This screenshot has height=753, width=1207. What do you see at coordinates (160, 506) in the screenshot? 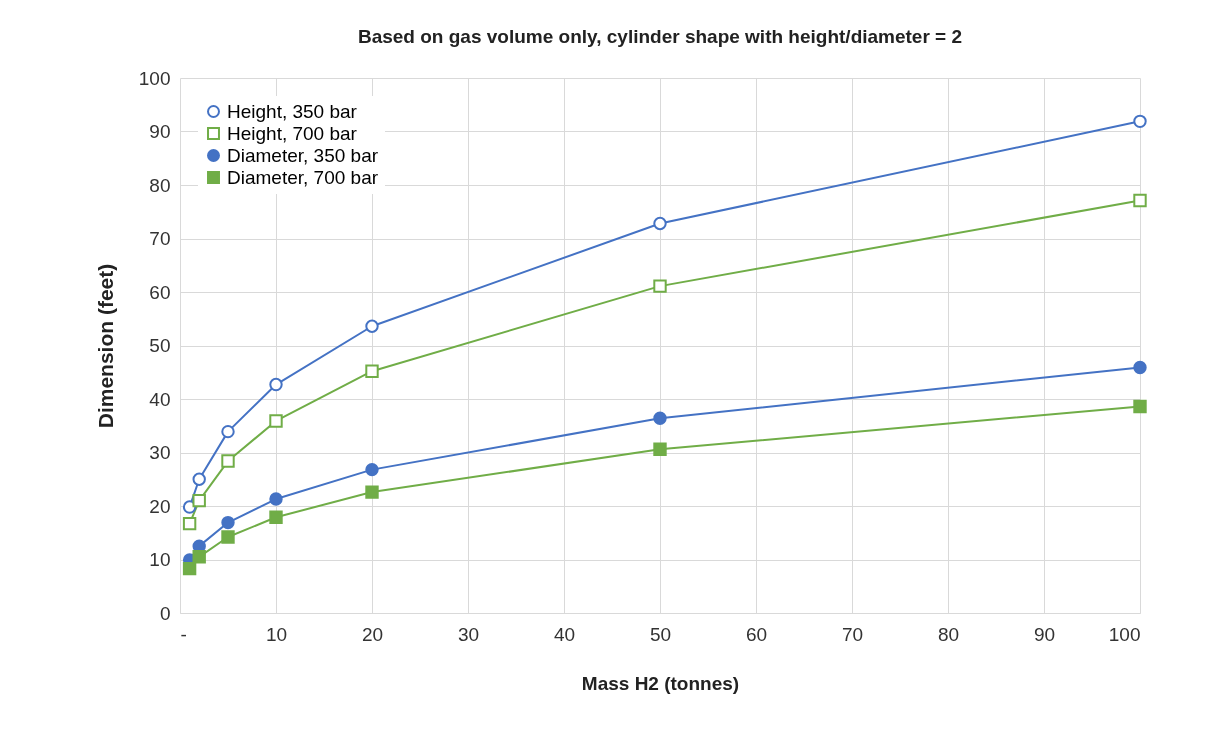
I see `y-tick-label: 20` at bounding box center [160, 506].